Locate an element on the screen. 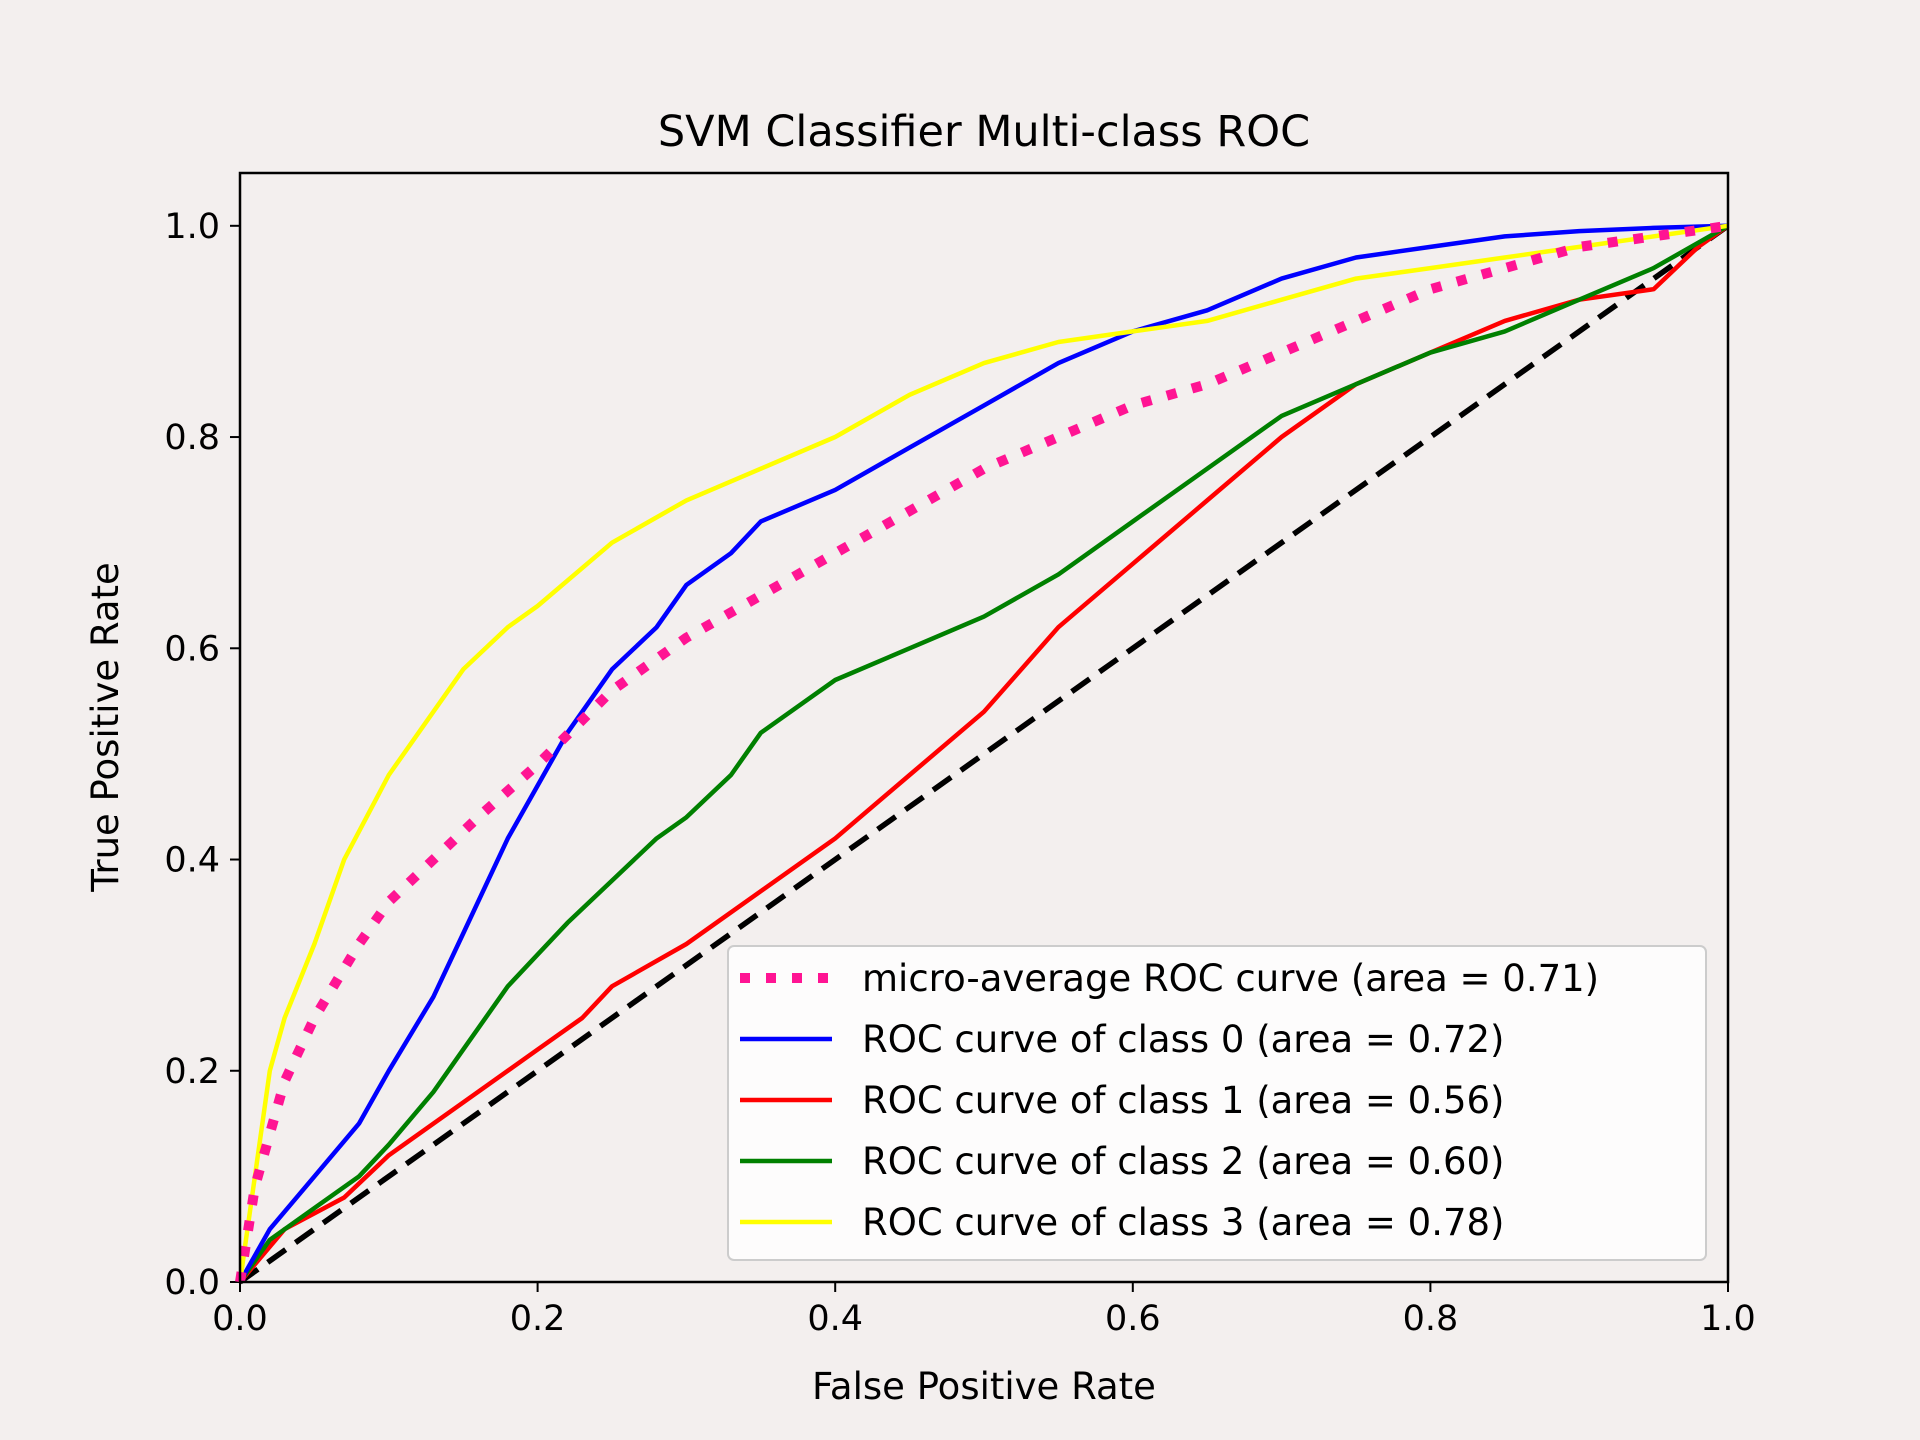 This screenshot has width=1920, height=1440. legend-label-4: ROC curve of class 3 (area = 0.78) is located at coordinates (1183, 1222).